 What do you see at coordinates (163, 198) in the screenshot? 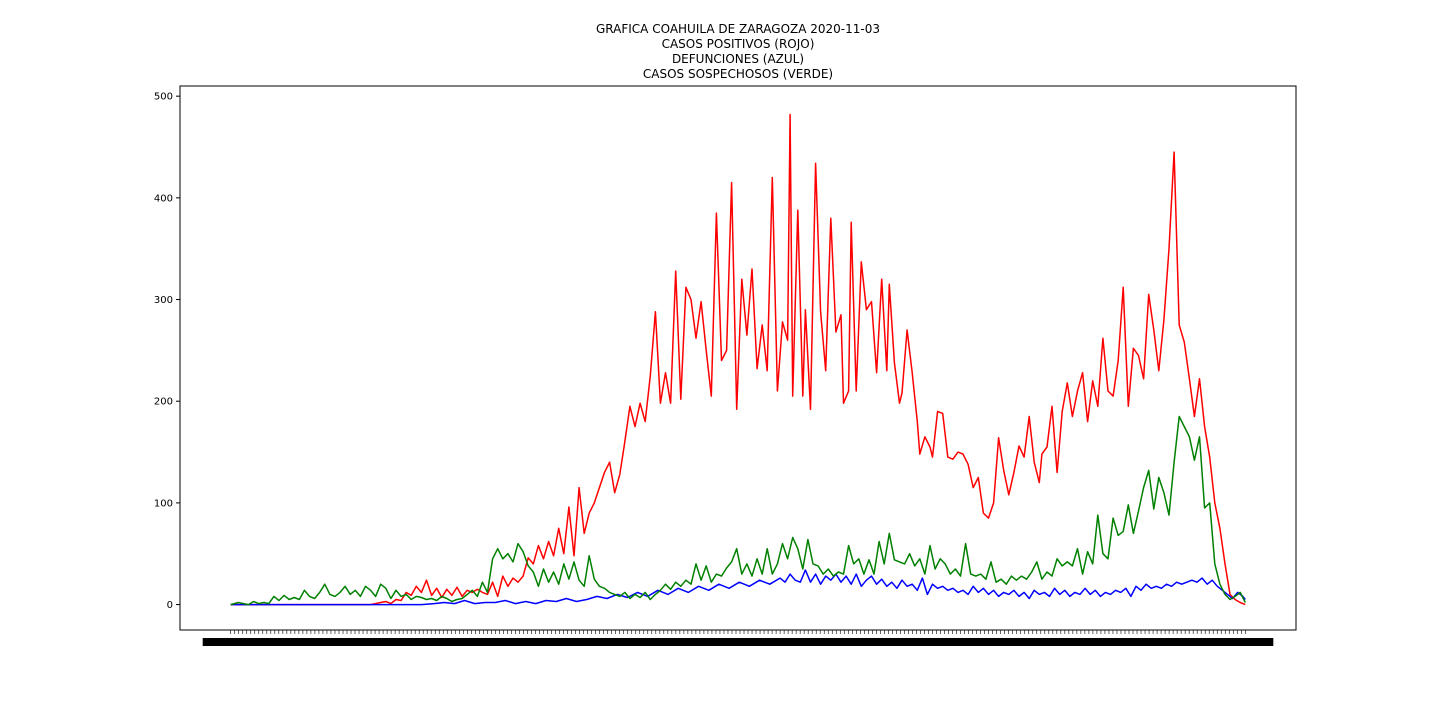
I see `y-tick-label: 400` at bounding box center [163, 198].